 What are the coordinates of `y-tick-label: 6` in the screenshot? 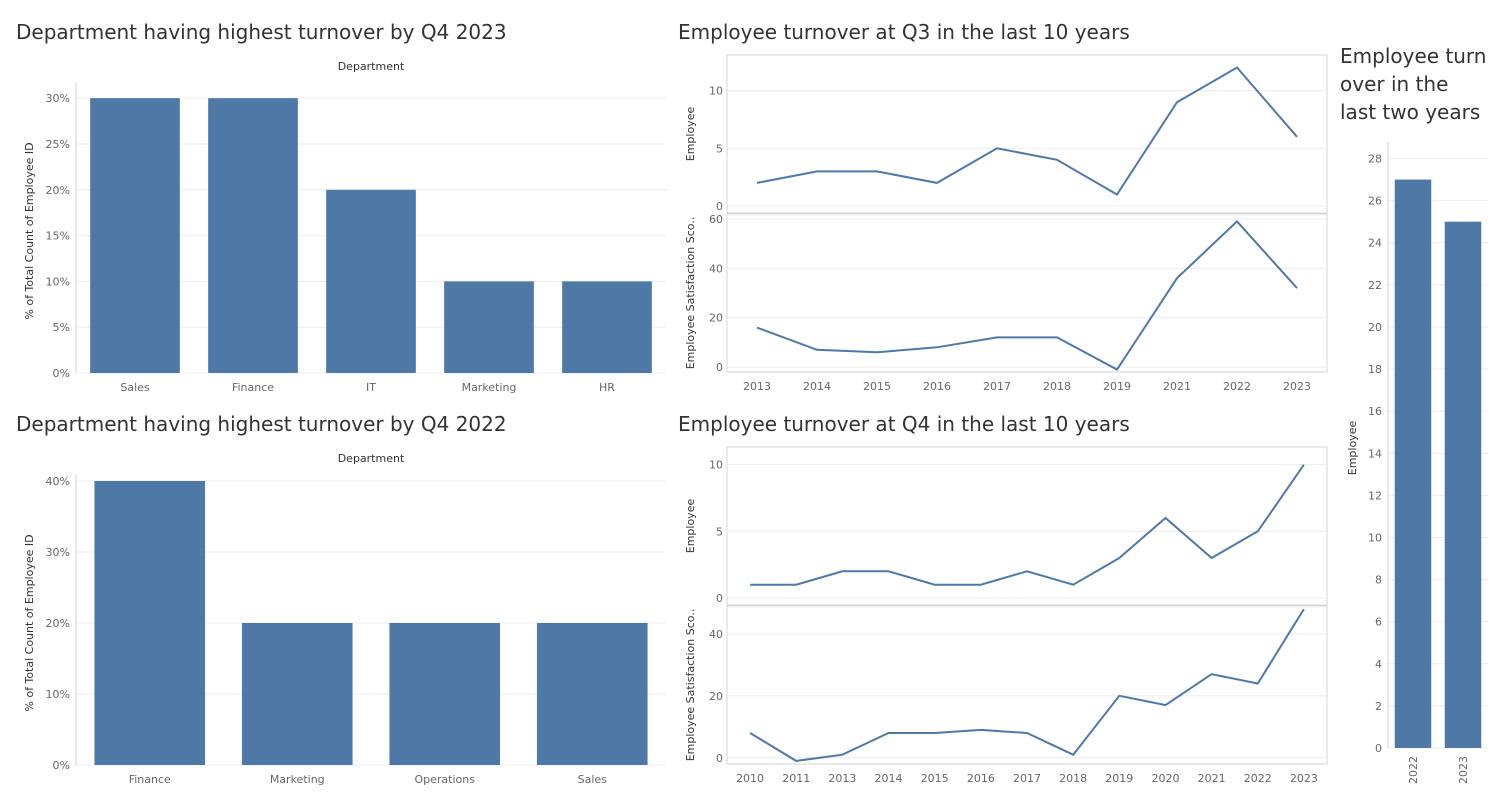 It's located at (1378, 622).